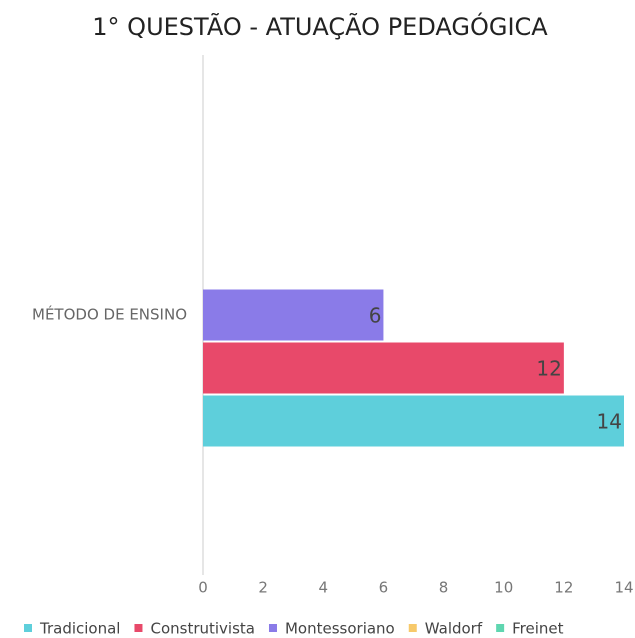  What do you see at coordinates (320, 26) in the screenshot?
I see `chart-title: 1° QUESTÃO - ATUAÇÃO PEDAGÓGICA` at bounding box center [320, 26].